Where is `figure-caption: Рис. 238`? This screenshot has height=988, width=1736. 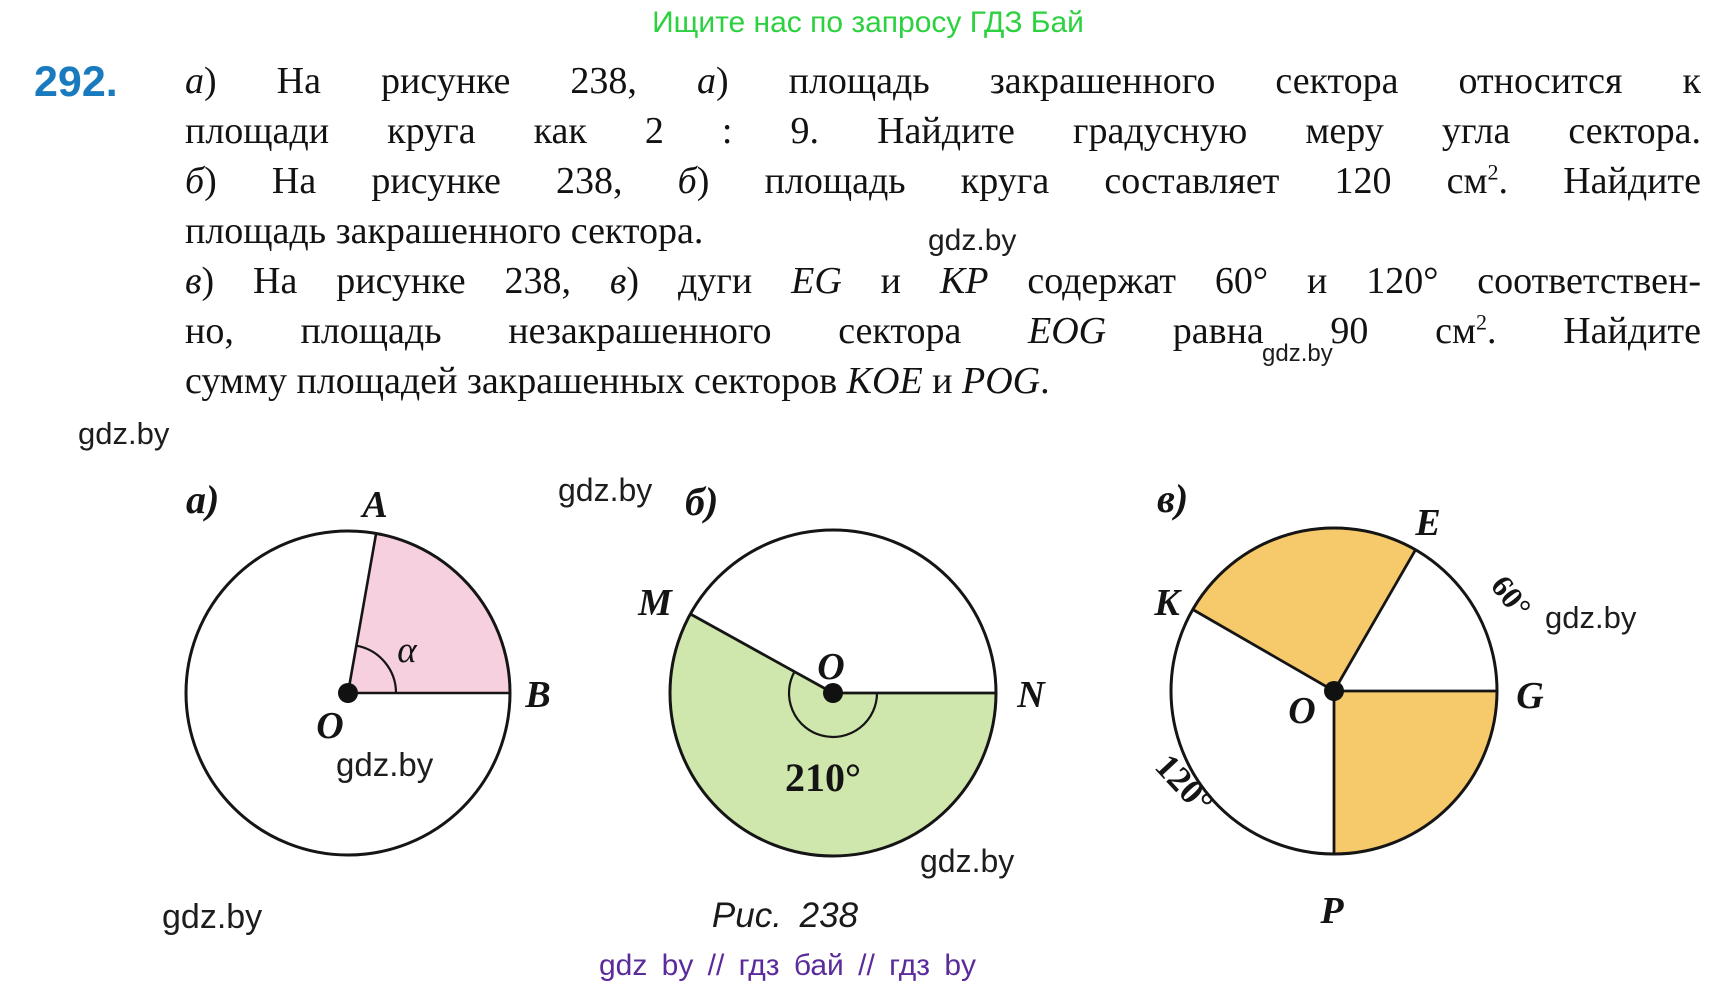
figure-caption: Рис. 238 is located at coordinates (785, 915).